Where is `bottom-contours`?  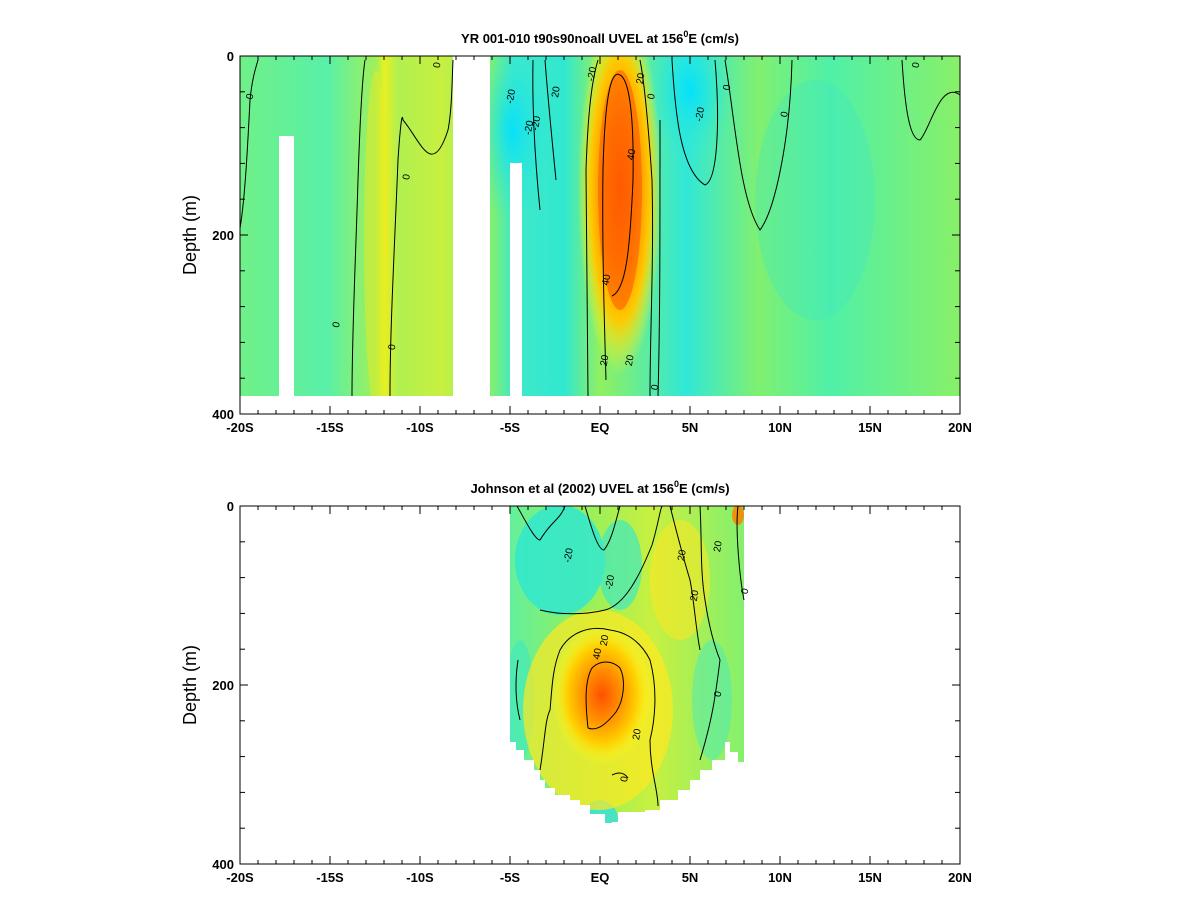 bottom-contours is located at coordinates (630, 656).